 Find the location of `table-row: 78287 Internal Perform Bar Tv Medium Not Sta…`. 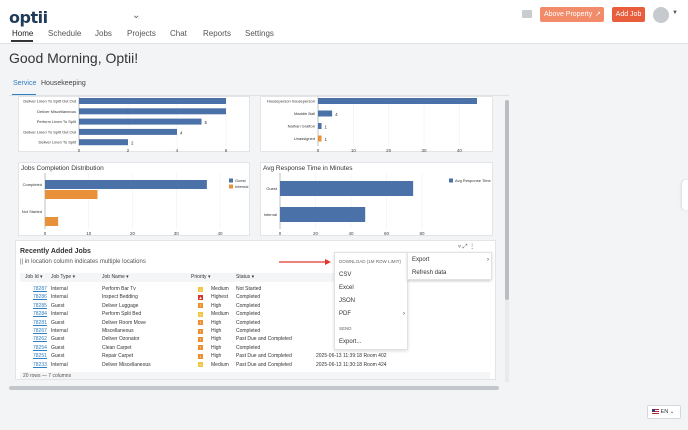

table-row: 78287 Internal Perform Bar Tv Medium Not Sta… is located at coordinates (255, 289).